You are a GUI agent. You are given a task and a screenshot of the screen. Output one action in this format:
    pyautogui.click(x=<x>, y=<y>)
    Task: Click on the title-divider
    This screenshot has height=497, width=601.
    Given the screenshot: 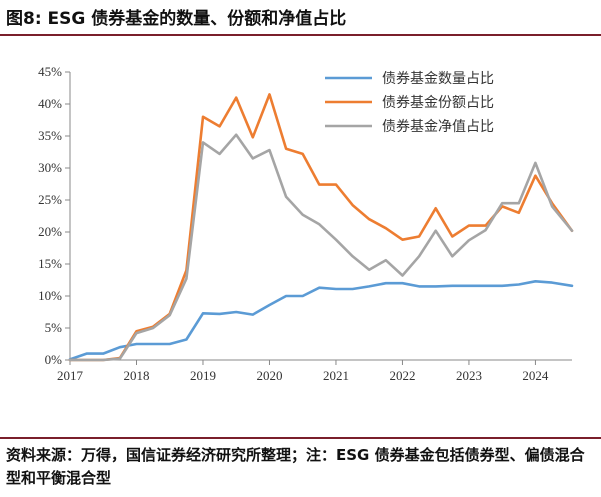 What is the action you would take?
    pyautogui.click(x=300, y=35)
    